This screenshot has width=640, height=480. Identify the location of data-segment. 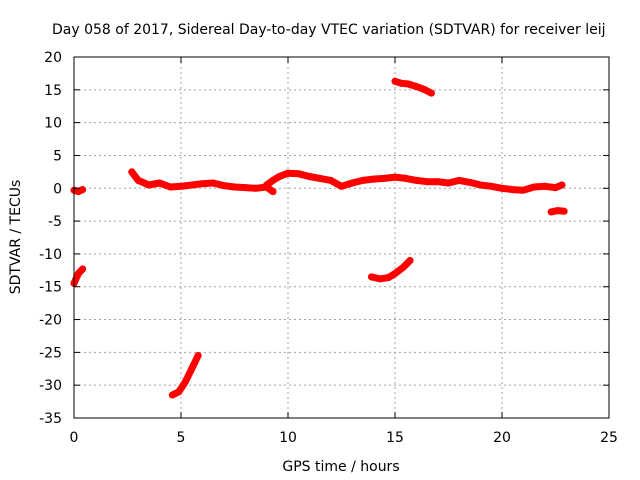
(185, 375).